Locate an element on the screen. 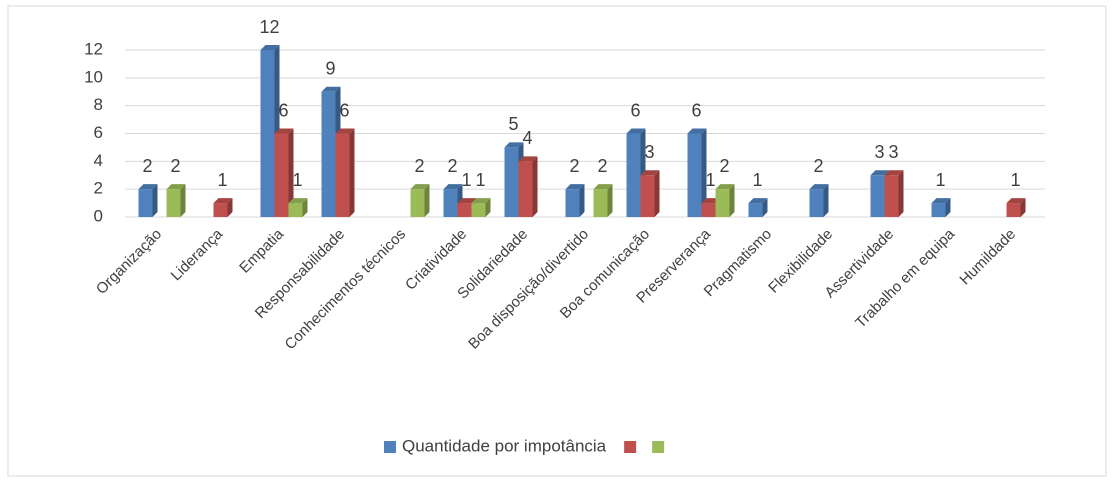 This screenshot has width=1114, height=482. y-tick-label: 2 is located at coordinates (98, 188).